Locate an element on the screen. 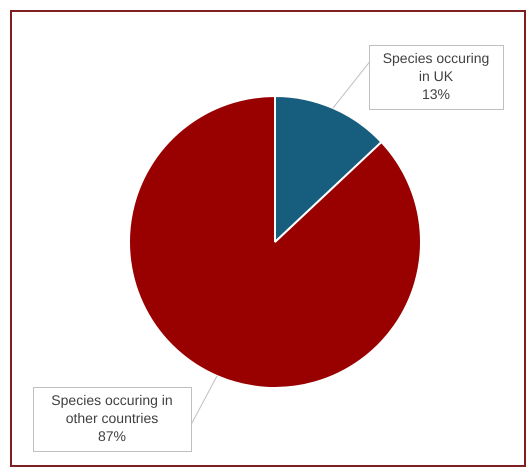  slice-label: Species occuring in other countries is located at coordinates (112, 409).